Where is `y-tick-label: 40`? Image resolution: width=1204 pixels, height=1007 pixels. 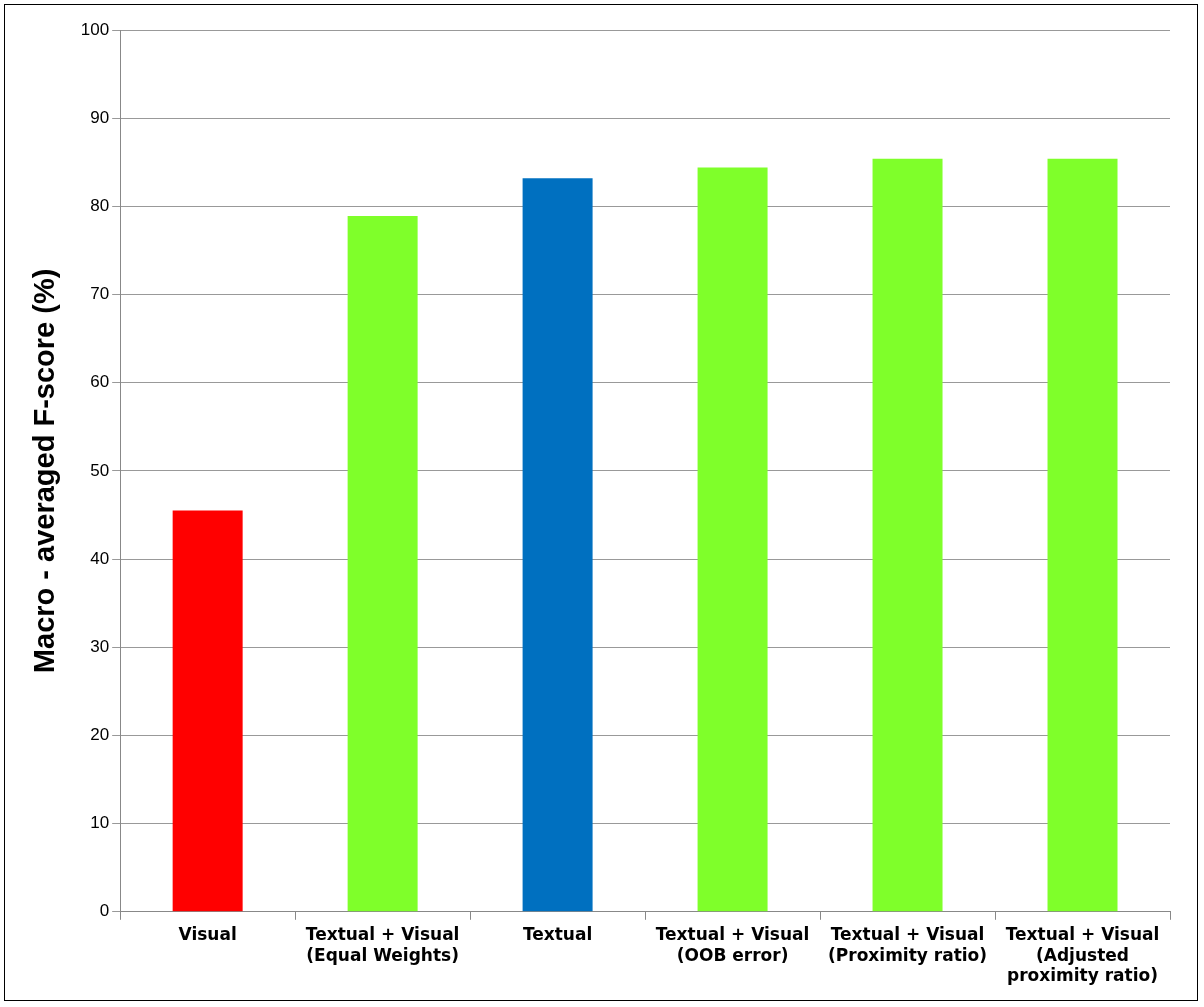
y-tick-label: 40 is located at coordinates (100, 558).